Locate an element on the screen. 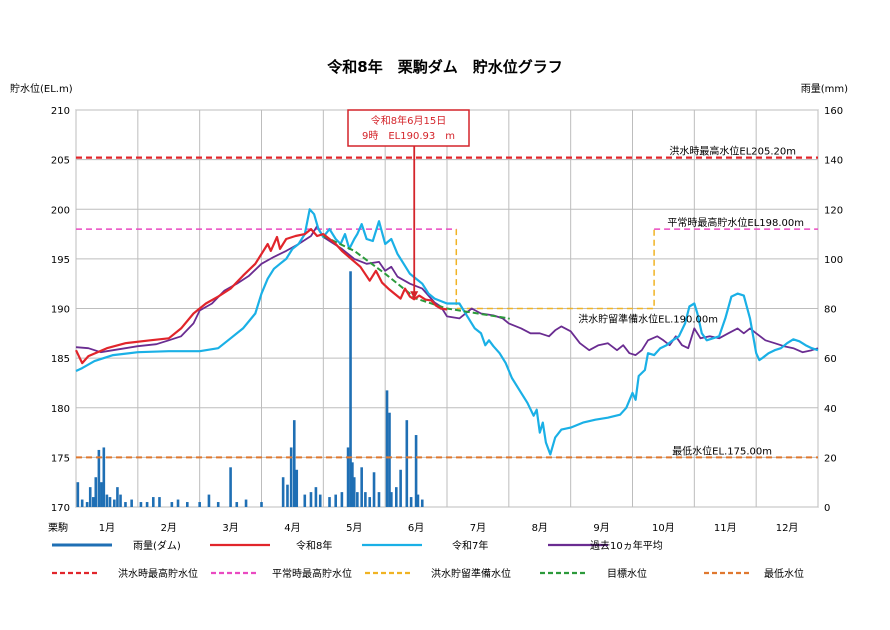 The width and height of the screenshot is (890, 630). x-tick-label: 3月 is located at coordinates (230, 528).